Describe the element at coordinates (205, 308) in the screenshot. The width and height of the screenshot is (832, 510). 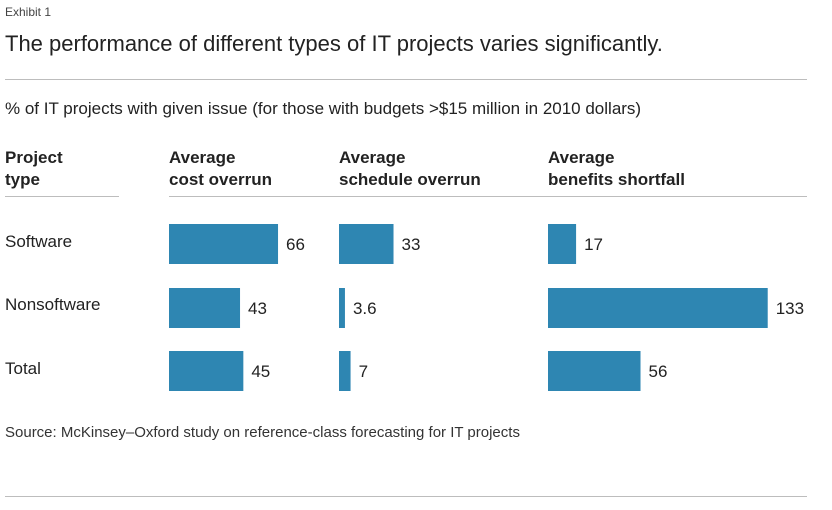
I see `bar-cost-nonsoftware` at that location.